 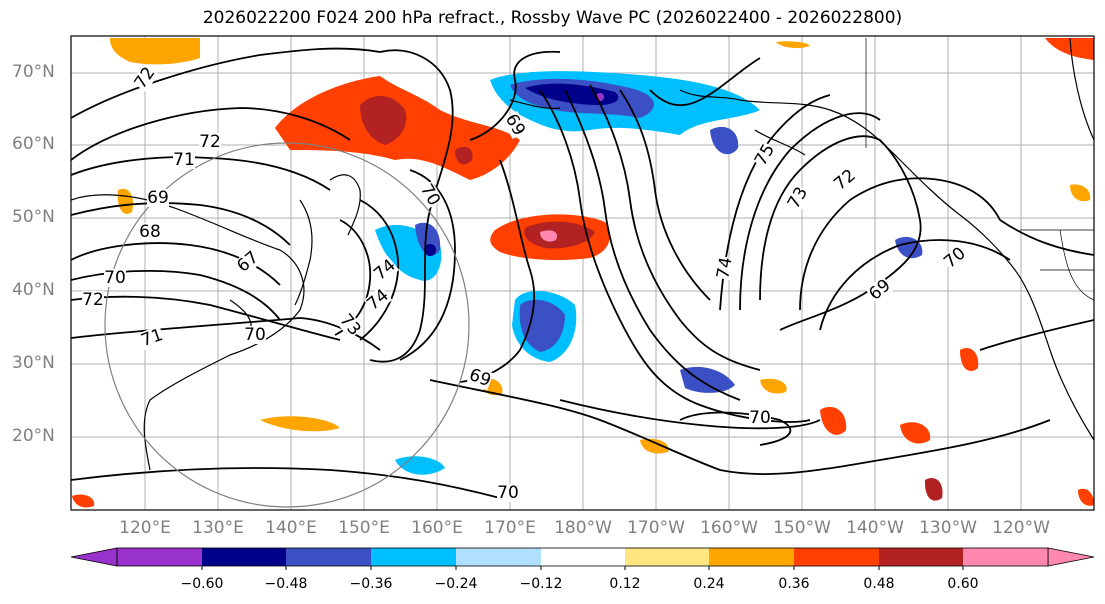 What do you see at coordinates (145, 528) in the screenshot?
I see `longitude-label: 120°E` at bounding box center [145, 528].